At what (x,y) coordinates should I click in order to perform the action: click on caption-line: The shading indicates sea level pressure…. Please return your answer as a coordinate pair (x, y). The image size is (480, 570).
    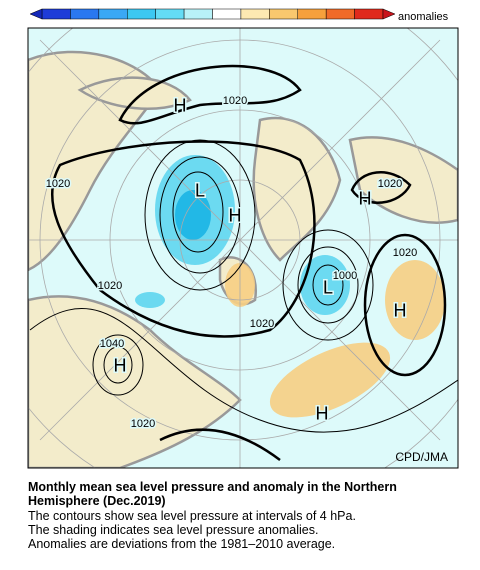
    Looking at the image, I should click on (173, 530).